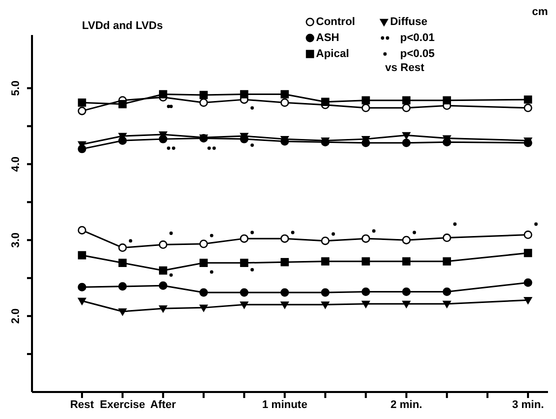 Image resolution: width=556 pixels, height=419 pixels. What do you see at coordinates (16, 164) in the screenshot?
I see `y-tick-label: 4.0` at bounding box center [16, 164].